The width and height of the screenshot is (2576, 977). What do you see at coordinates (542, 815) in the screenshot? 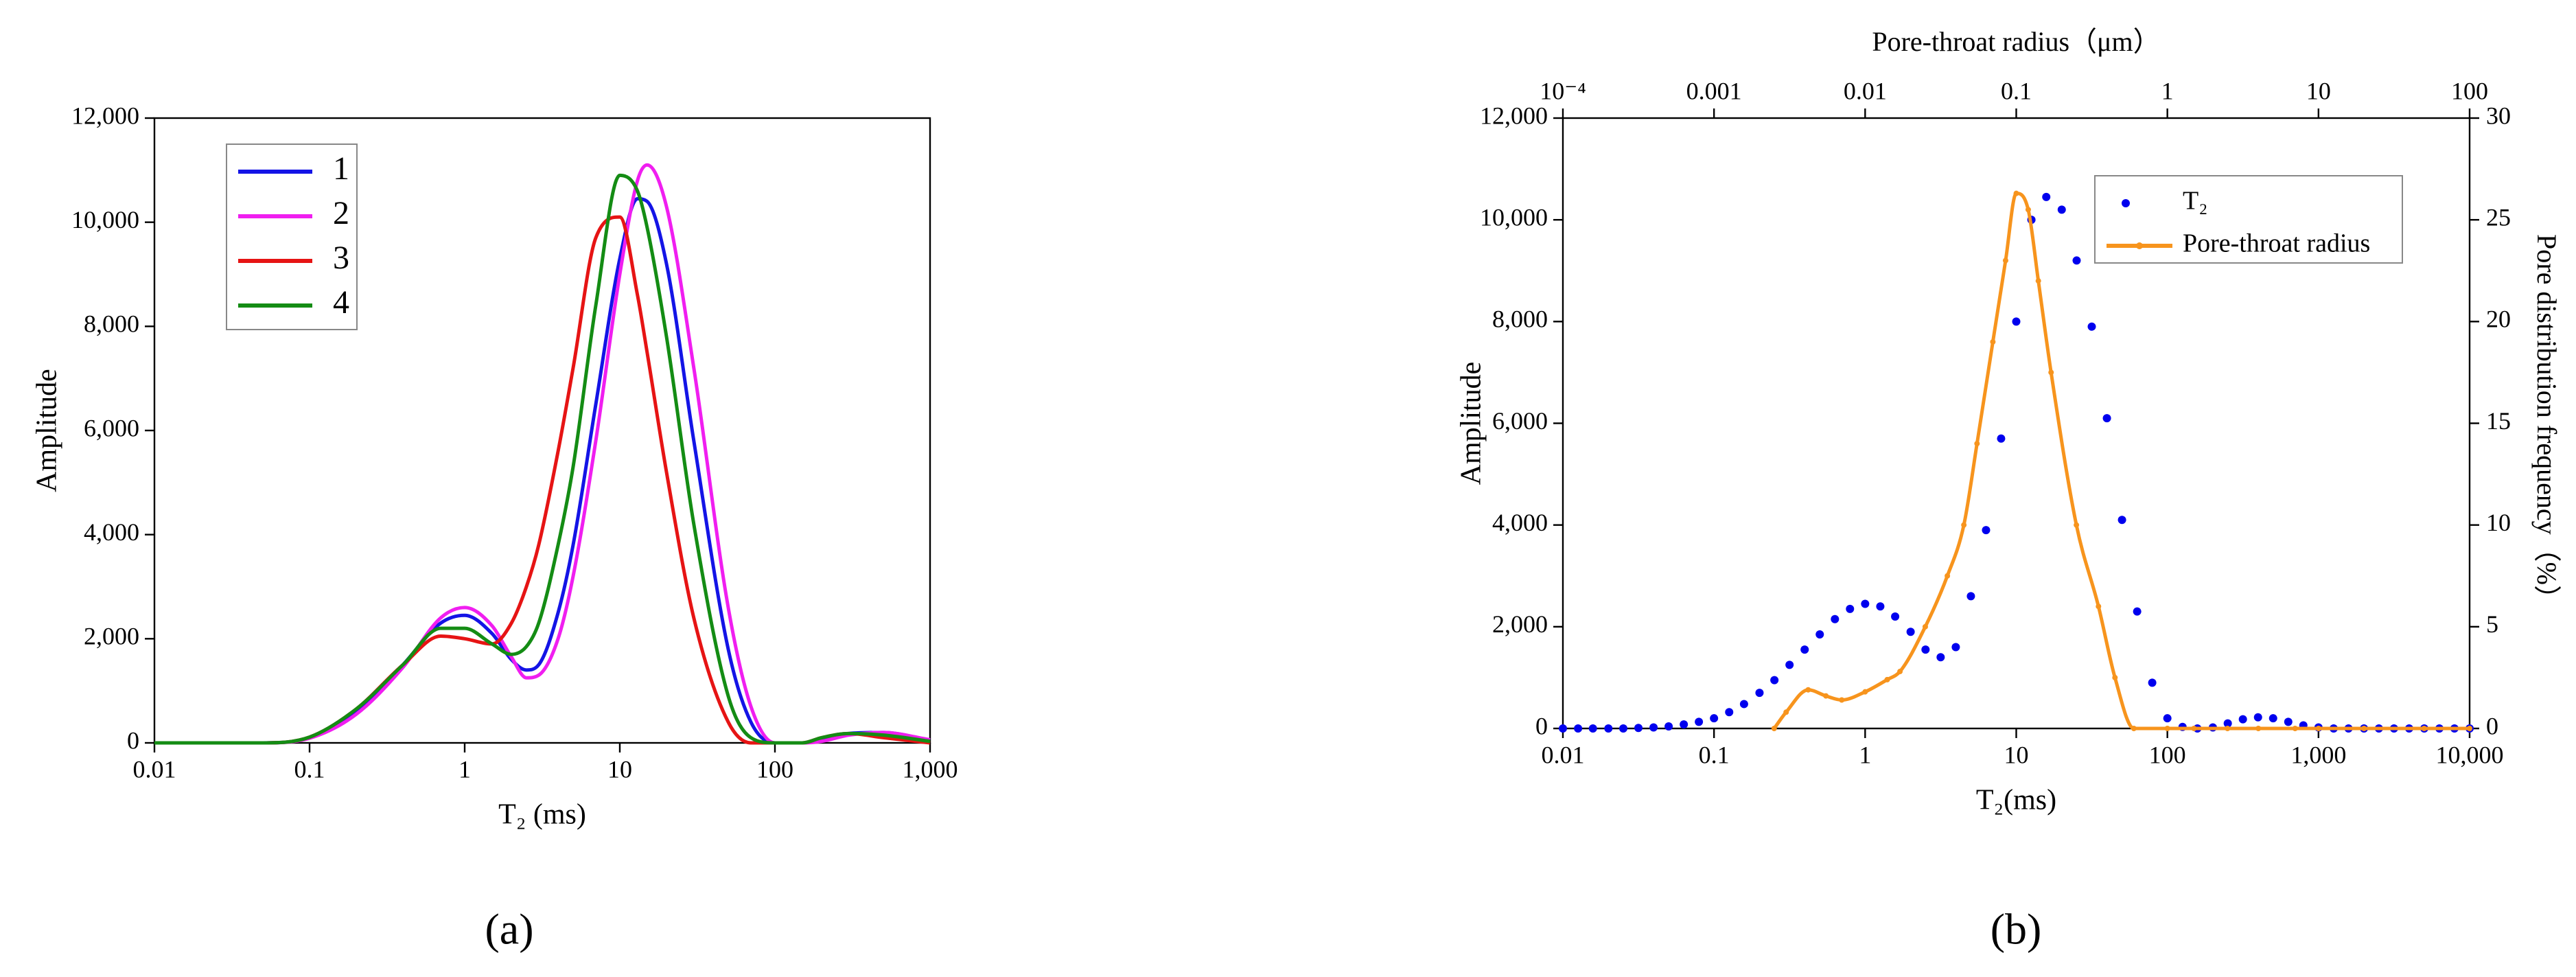
I see `x-axis-label: T₂ (ms)` at bounding box center [542, 815].